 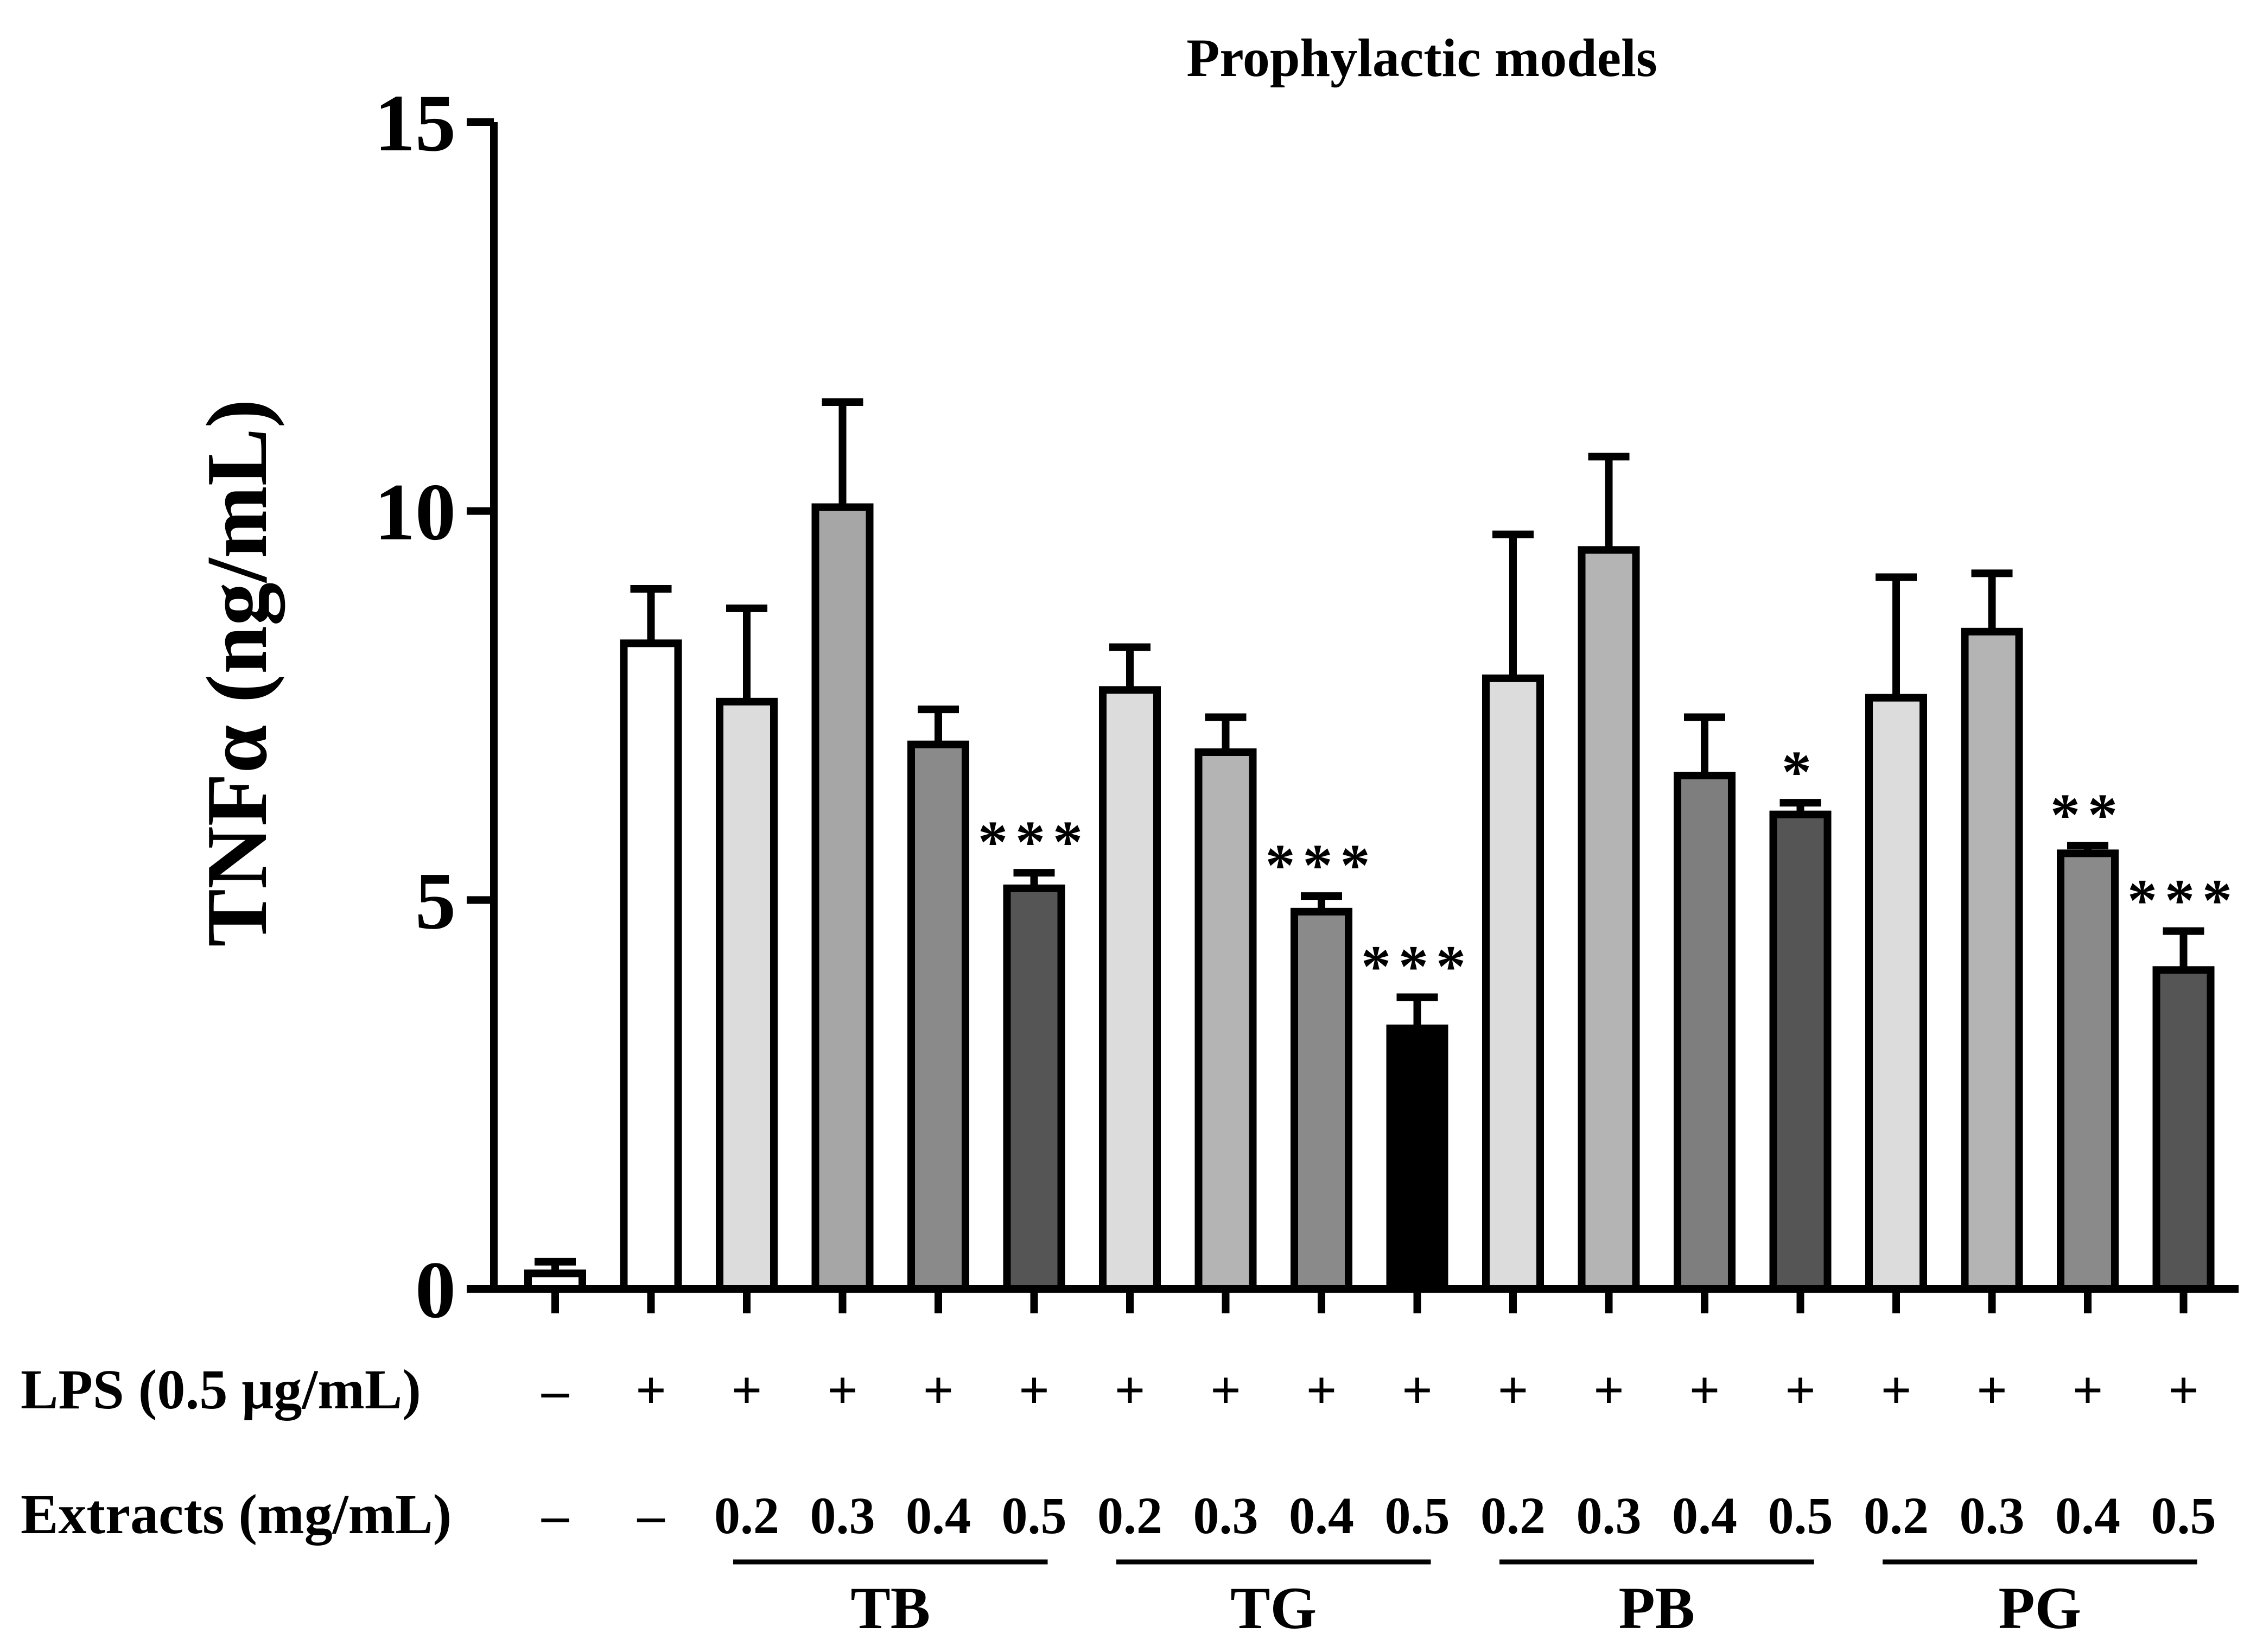 I want to click on group-label: PB, so click(x=1656, y=1608).